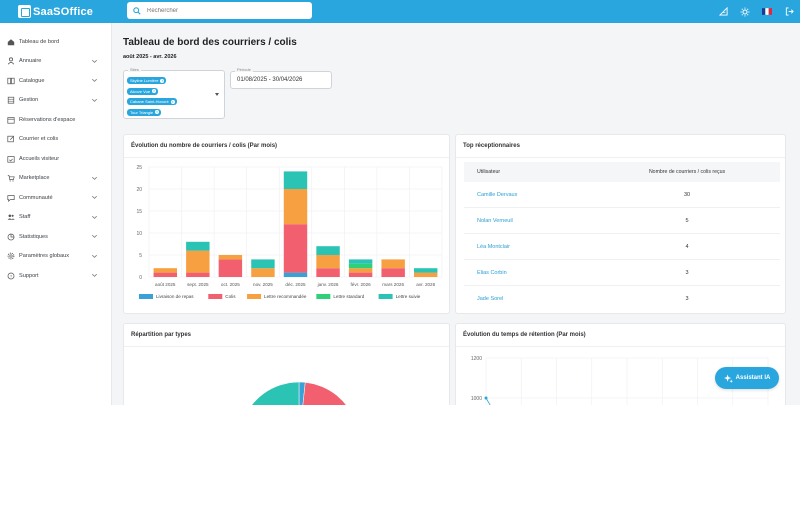 The image size is (800, 505). What do you see at coordinates (494, 246) in the screenshot?
I see `user-link: Léa Montclair` at bounding box center [494, 246].